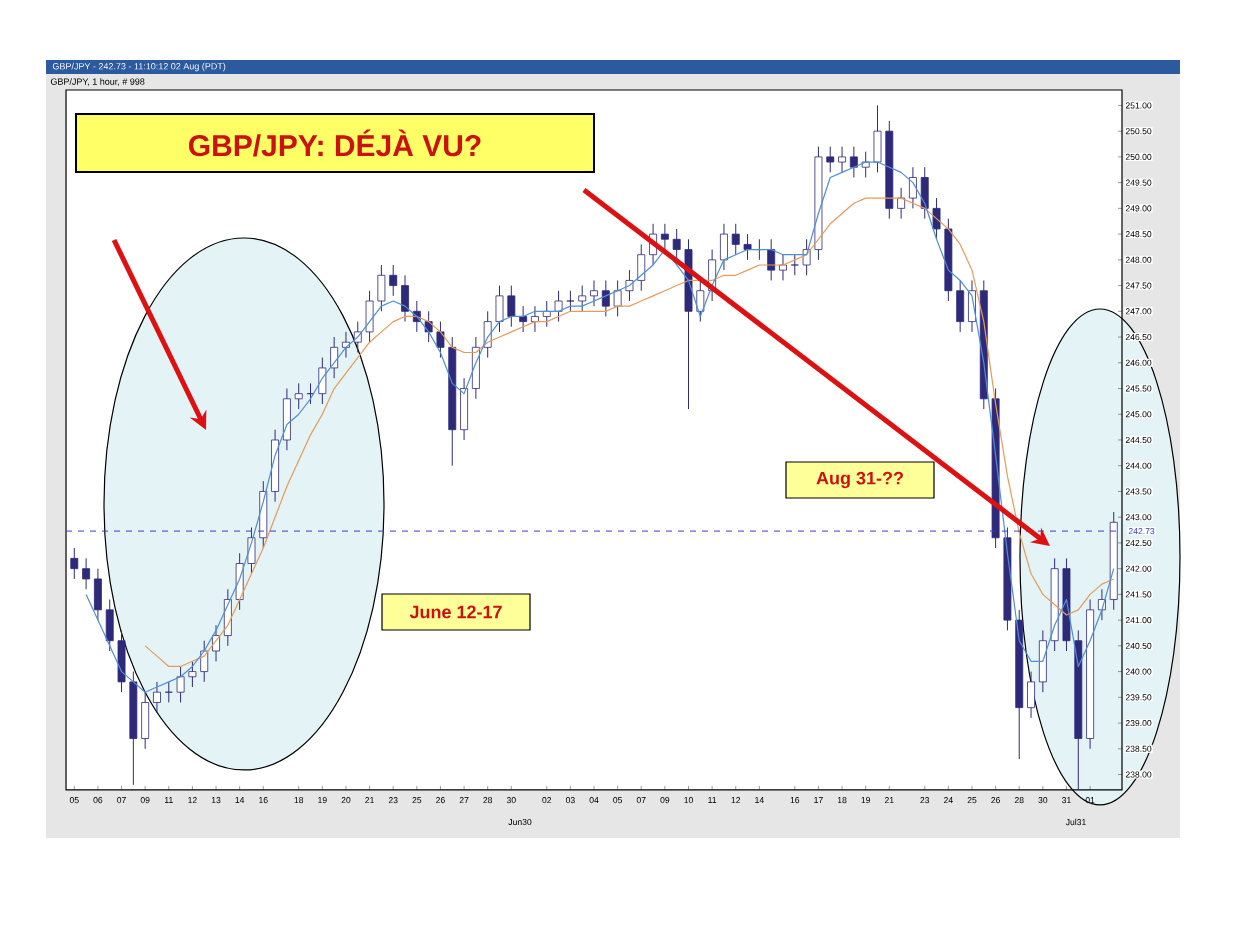 The width and height of the screenshot is (1250, 938). Describe the element at coordinates (859, 480) in the screenshot. I see `annotation: Aug 31-??` at that location.